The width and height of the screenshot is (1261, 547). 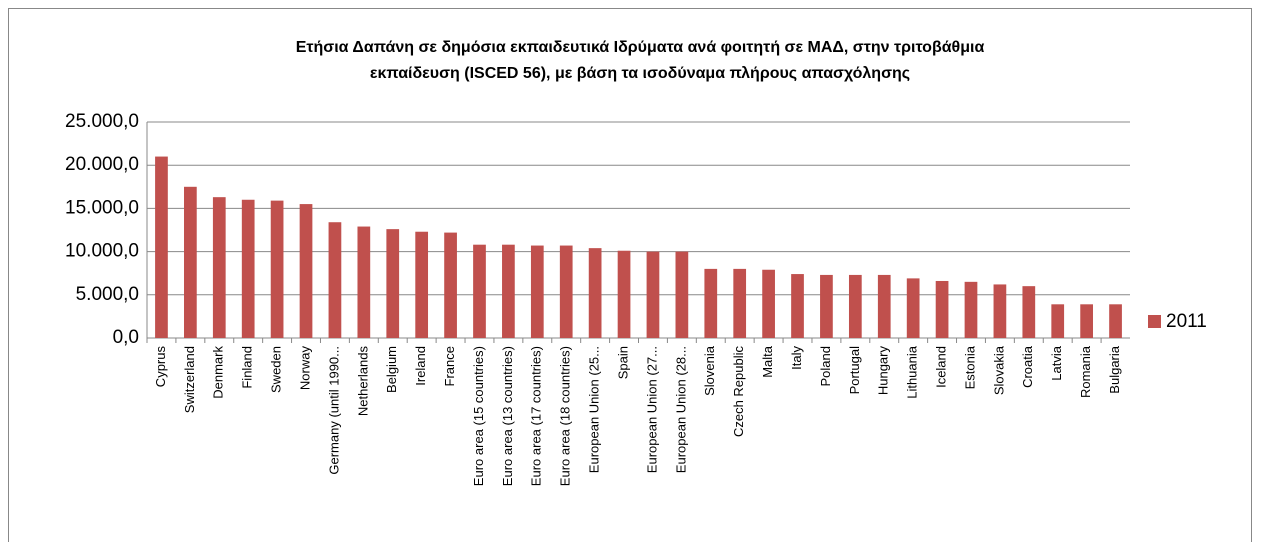 I want to click on y-tick-label: 20.000,0, so click(x=102, y=164).